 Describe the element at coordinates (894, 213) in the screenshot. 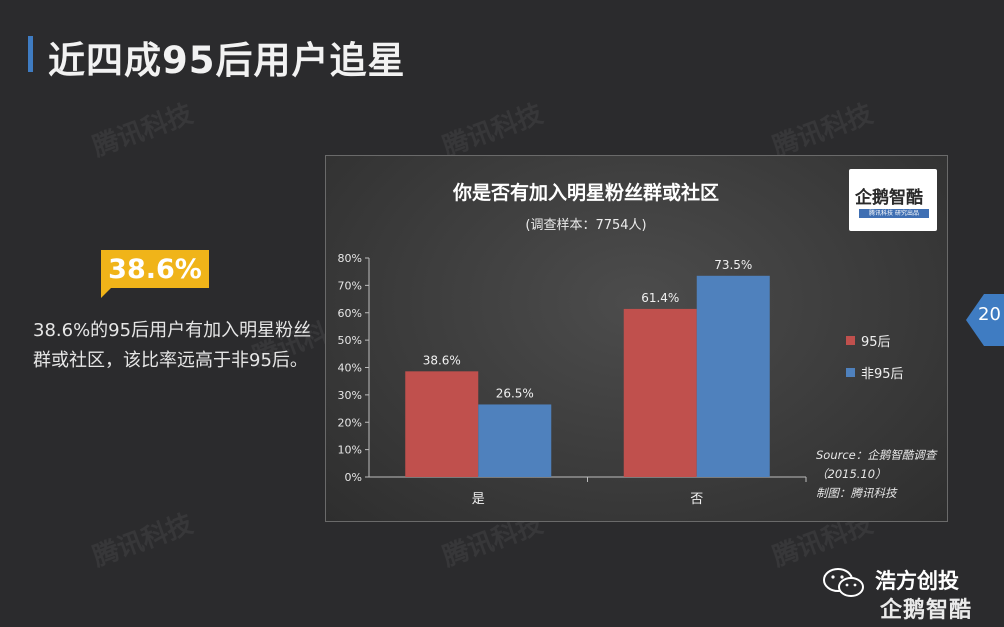

I see `logo-strip: 腾讯科技 研究出品` at that location.